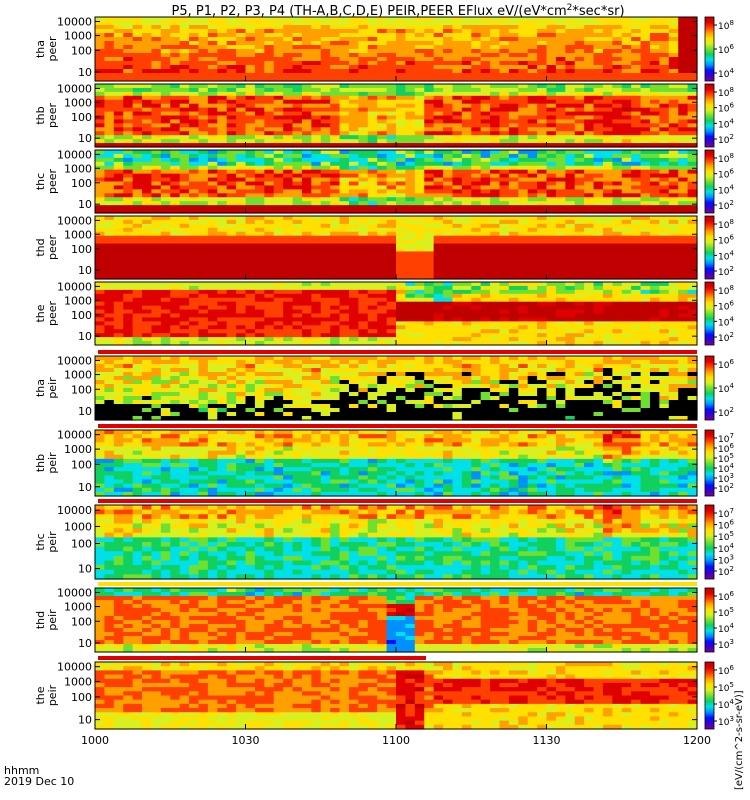 This screenshot has width=750, height=800. What do you see at coordinates (40, 115) in the screenshot?
I see `panel-label-probe: thb` at bounding box center [40, 115].